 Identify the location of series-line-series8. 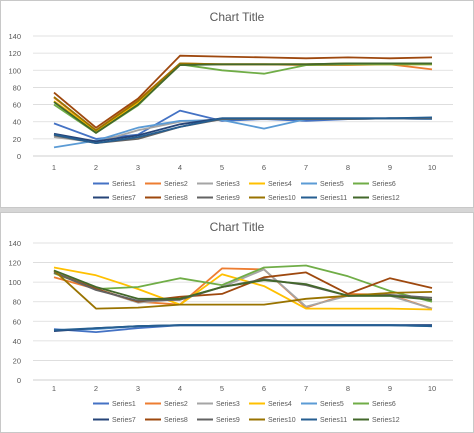
(243, 91).